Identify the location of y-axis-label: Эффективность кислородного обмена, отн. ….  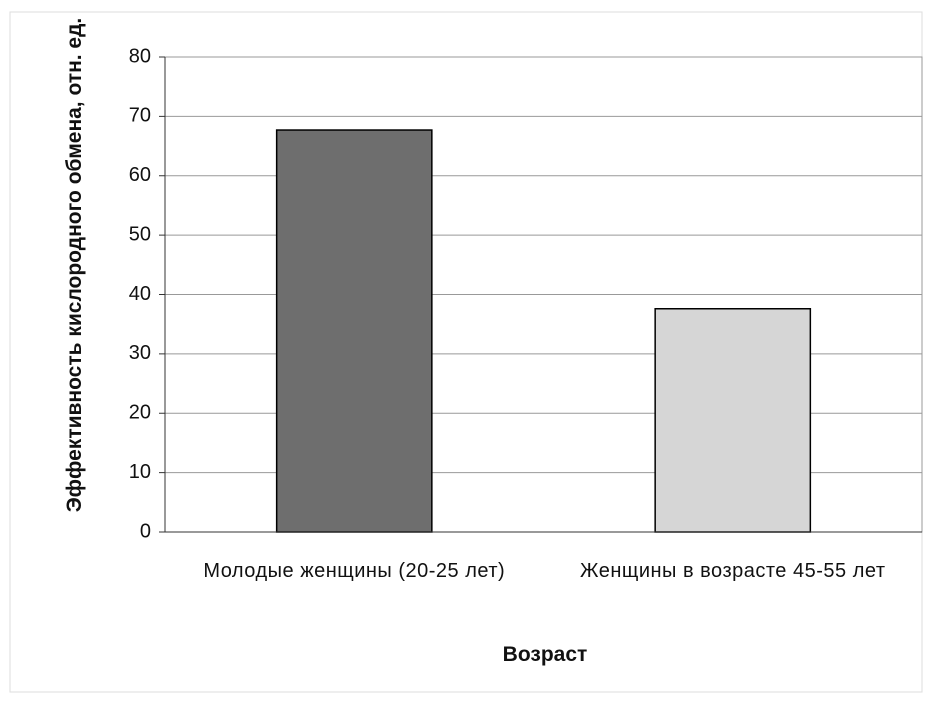
(74, 265).